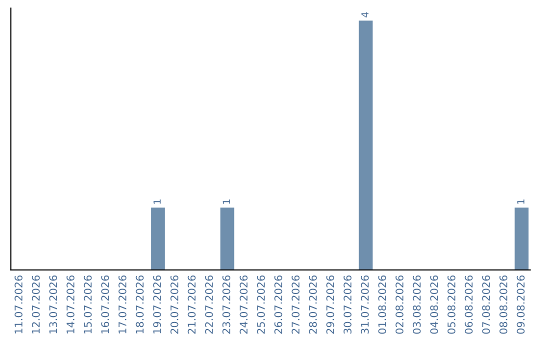 The height and width of the screenshot is (340, 540). Describe the element at coordinates (312, 304) in the screenshot. I see `x-tick-label: 28.07.2026` at that location.